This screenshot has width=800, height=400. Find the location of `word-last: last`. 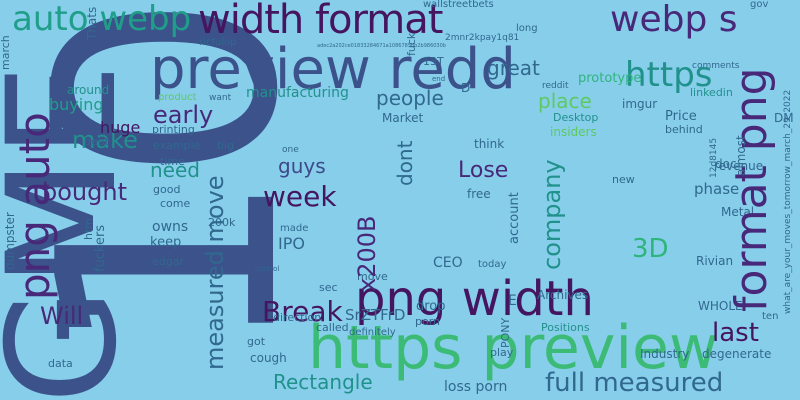

word-last: last is located at coordinates (735, 333).